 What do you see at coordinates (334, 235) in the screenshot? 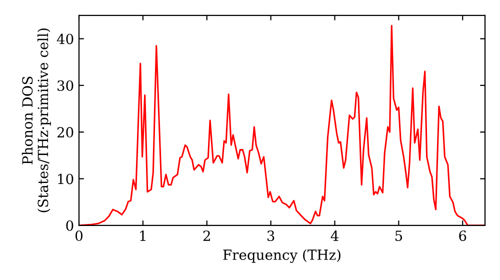
I see `x-tick-label: 4` at bounding box center [334, 235].